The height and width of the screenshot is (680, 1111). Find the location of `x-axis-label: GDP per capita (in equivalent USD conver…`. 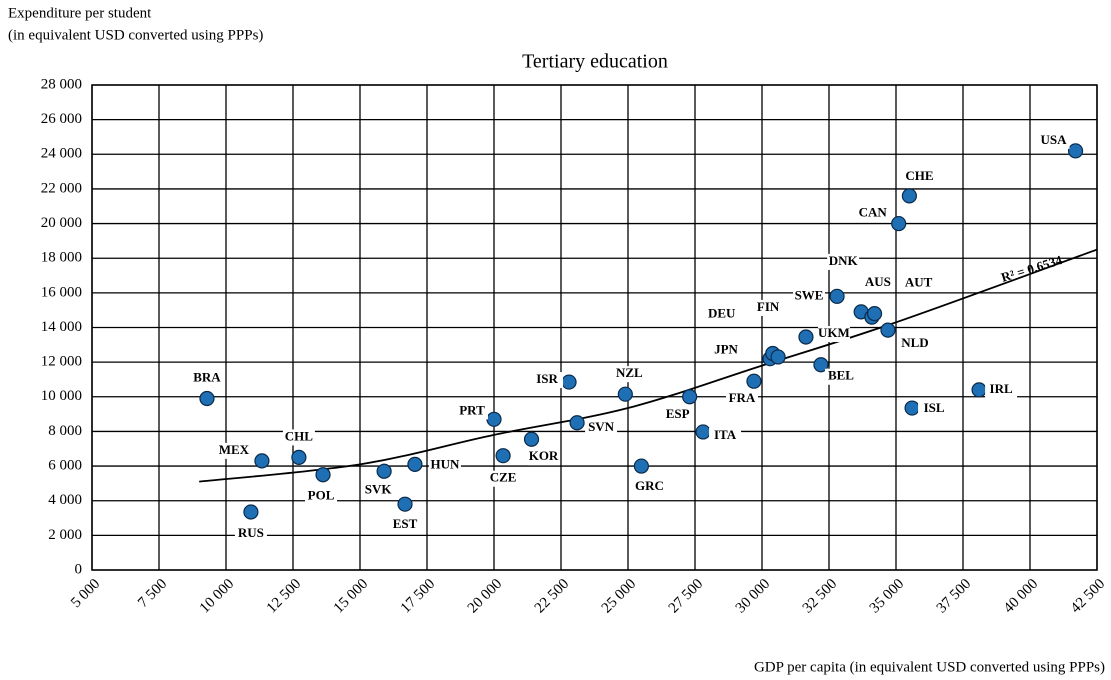

x-axis-label: GDP per capita (in equivalent USD conver… is located at coordinates (929, 667).